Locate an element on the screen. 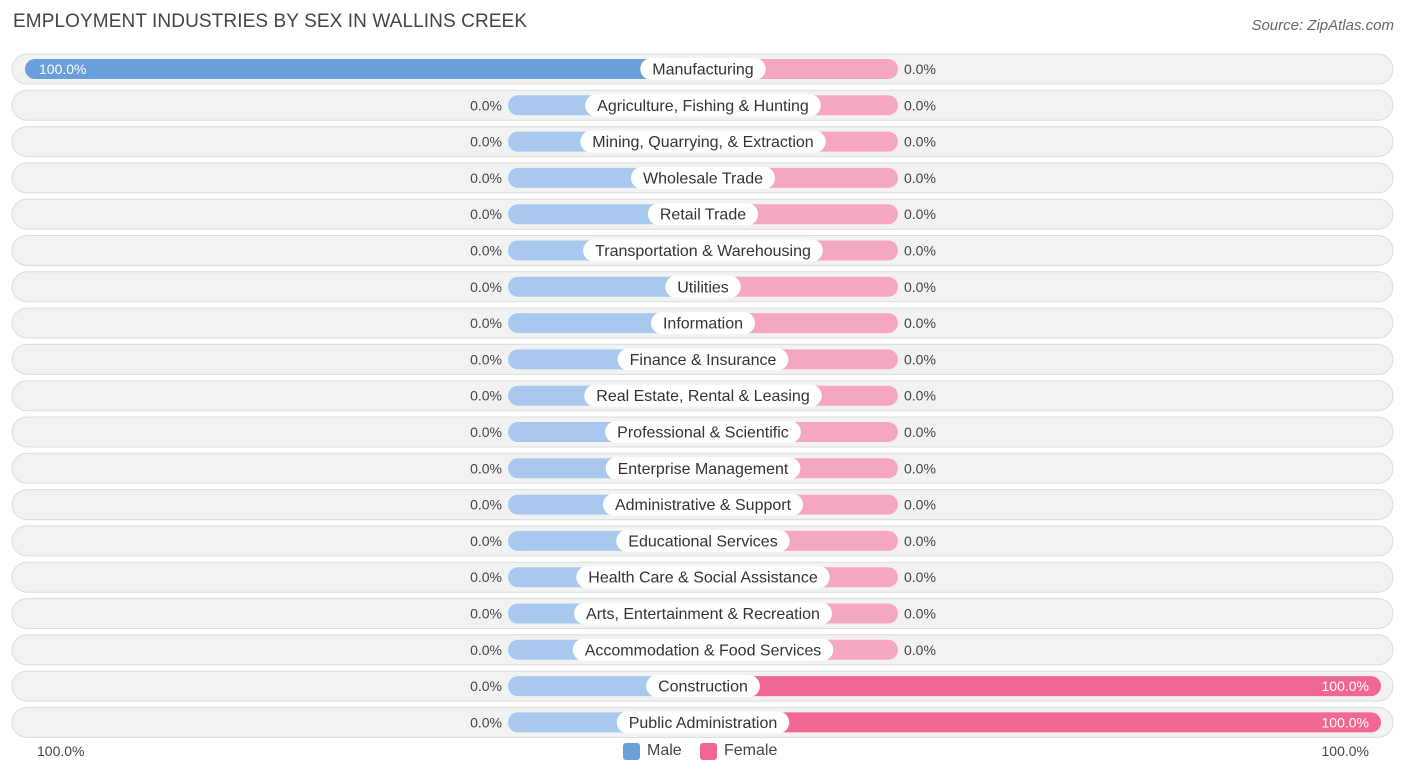 The image size is (1406, 777). category-label: Accommodation & Food Services is located at coordinates (703, 650).